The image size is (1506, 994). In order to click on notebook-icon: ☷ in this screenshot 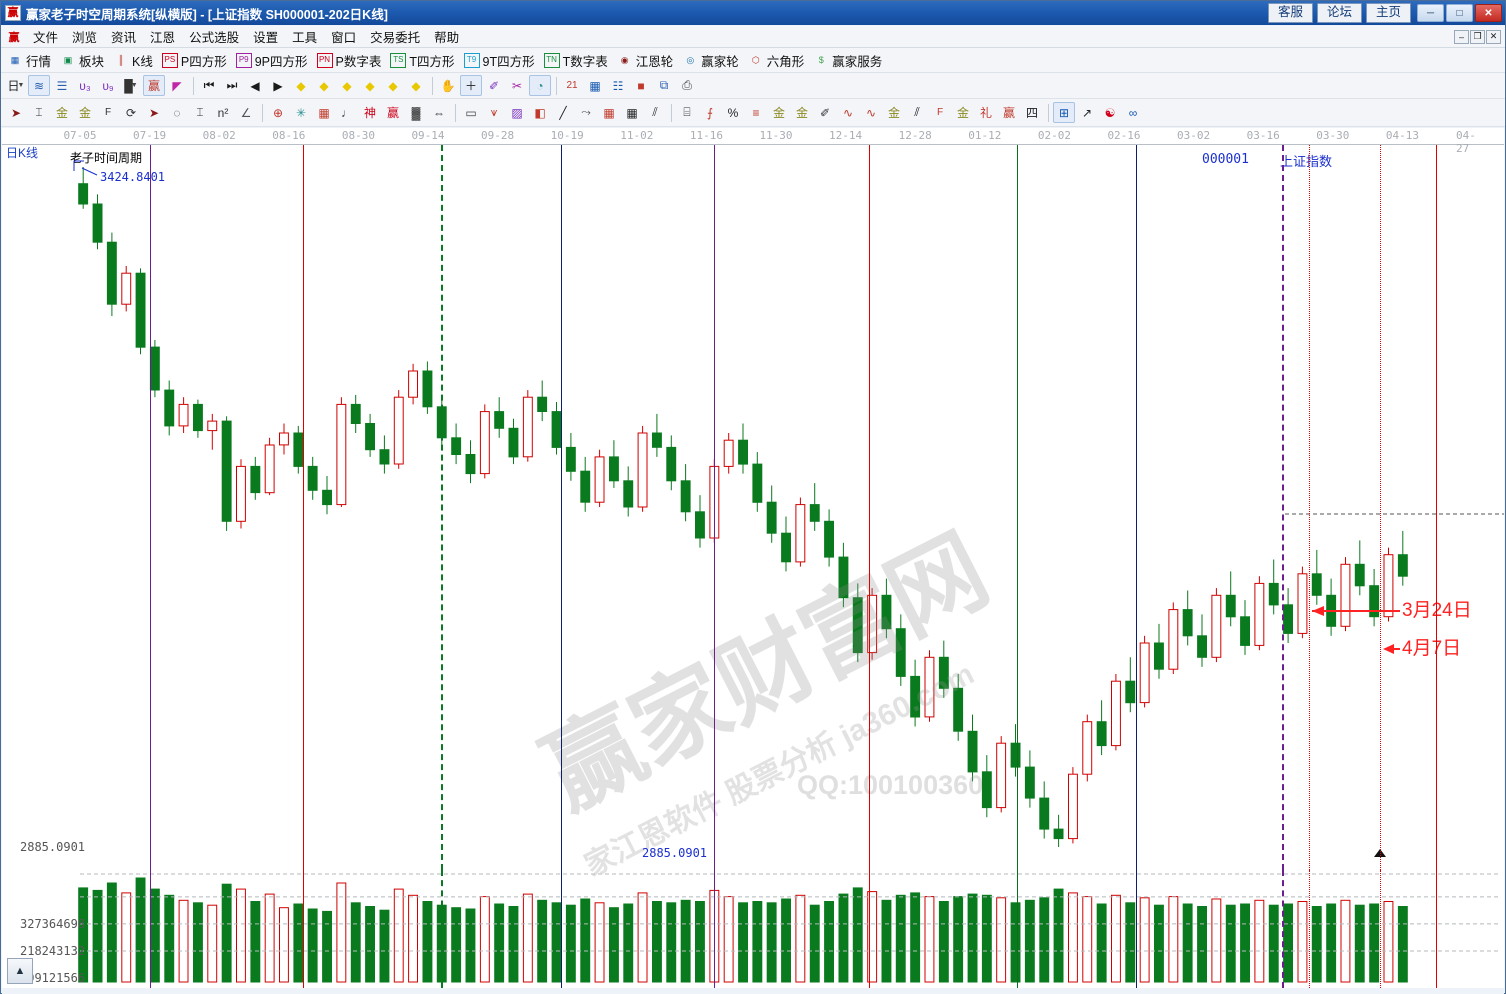, I will do `click(618, 85)`.